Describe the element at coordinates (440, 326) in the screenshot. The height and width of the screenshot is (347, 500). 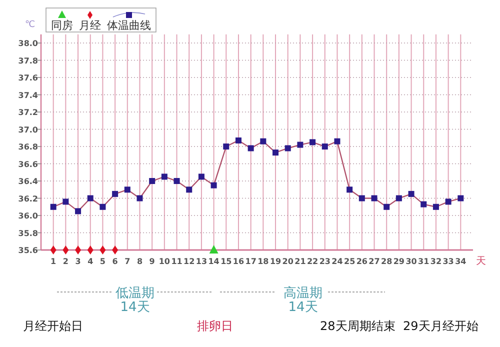
I see `text: 29天月经开始` at that location.